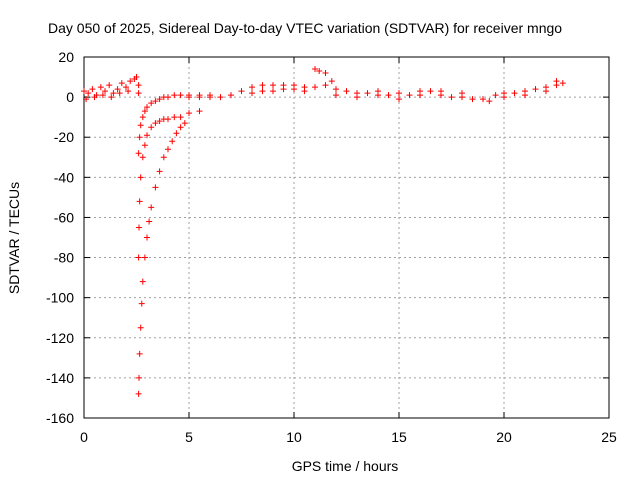 The width and height of the screenshot is (640, 480). Describe the element at coordinates (70, 97) in the screenshot. I see `y-tick-label: 0` at that location.